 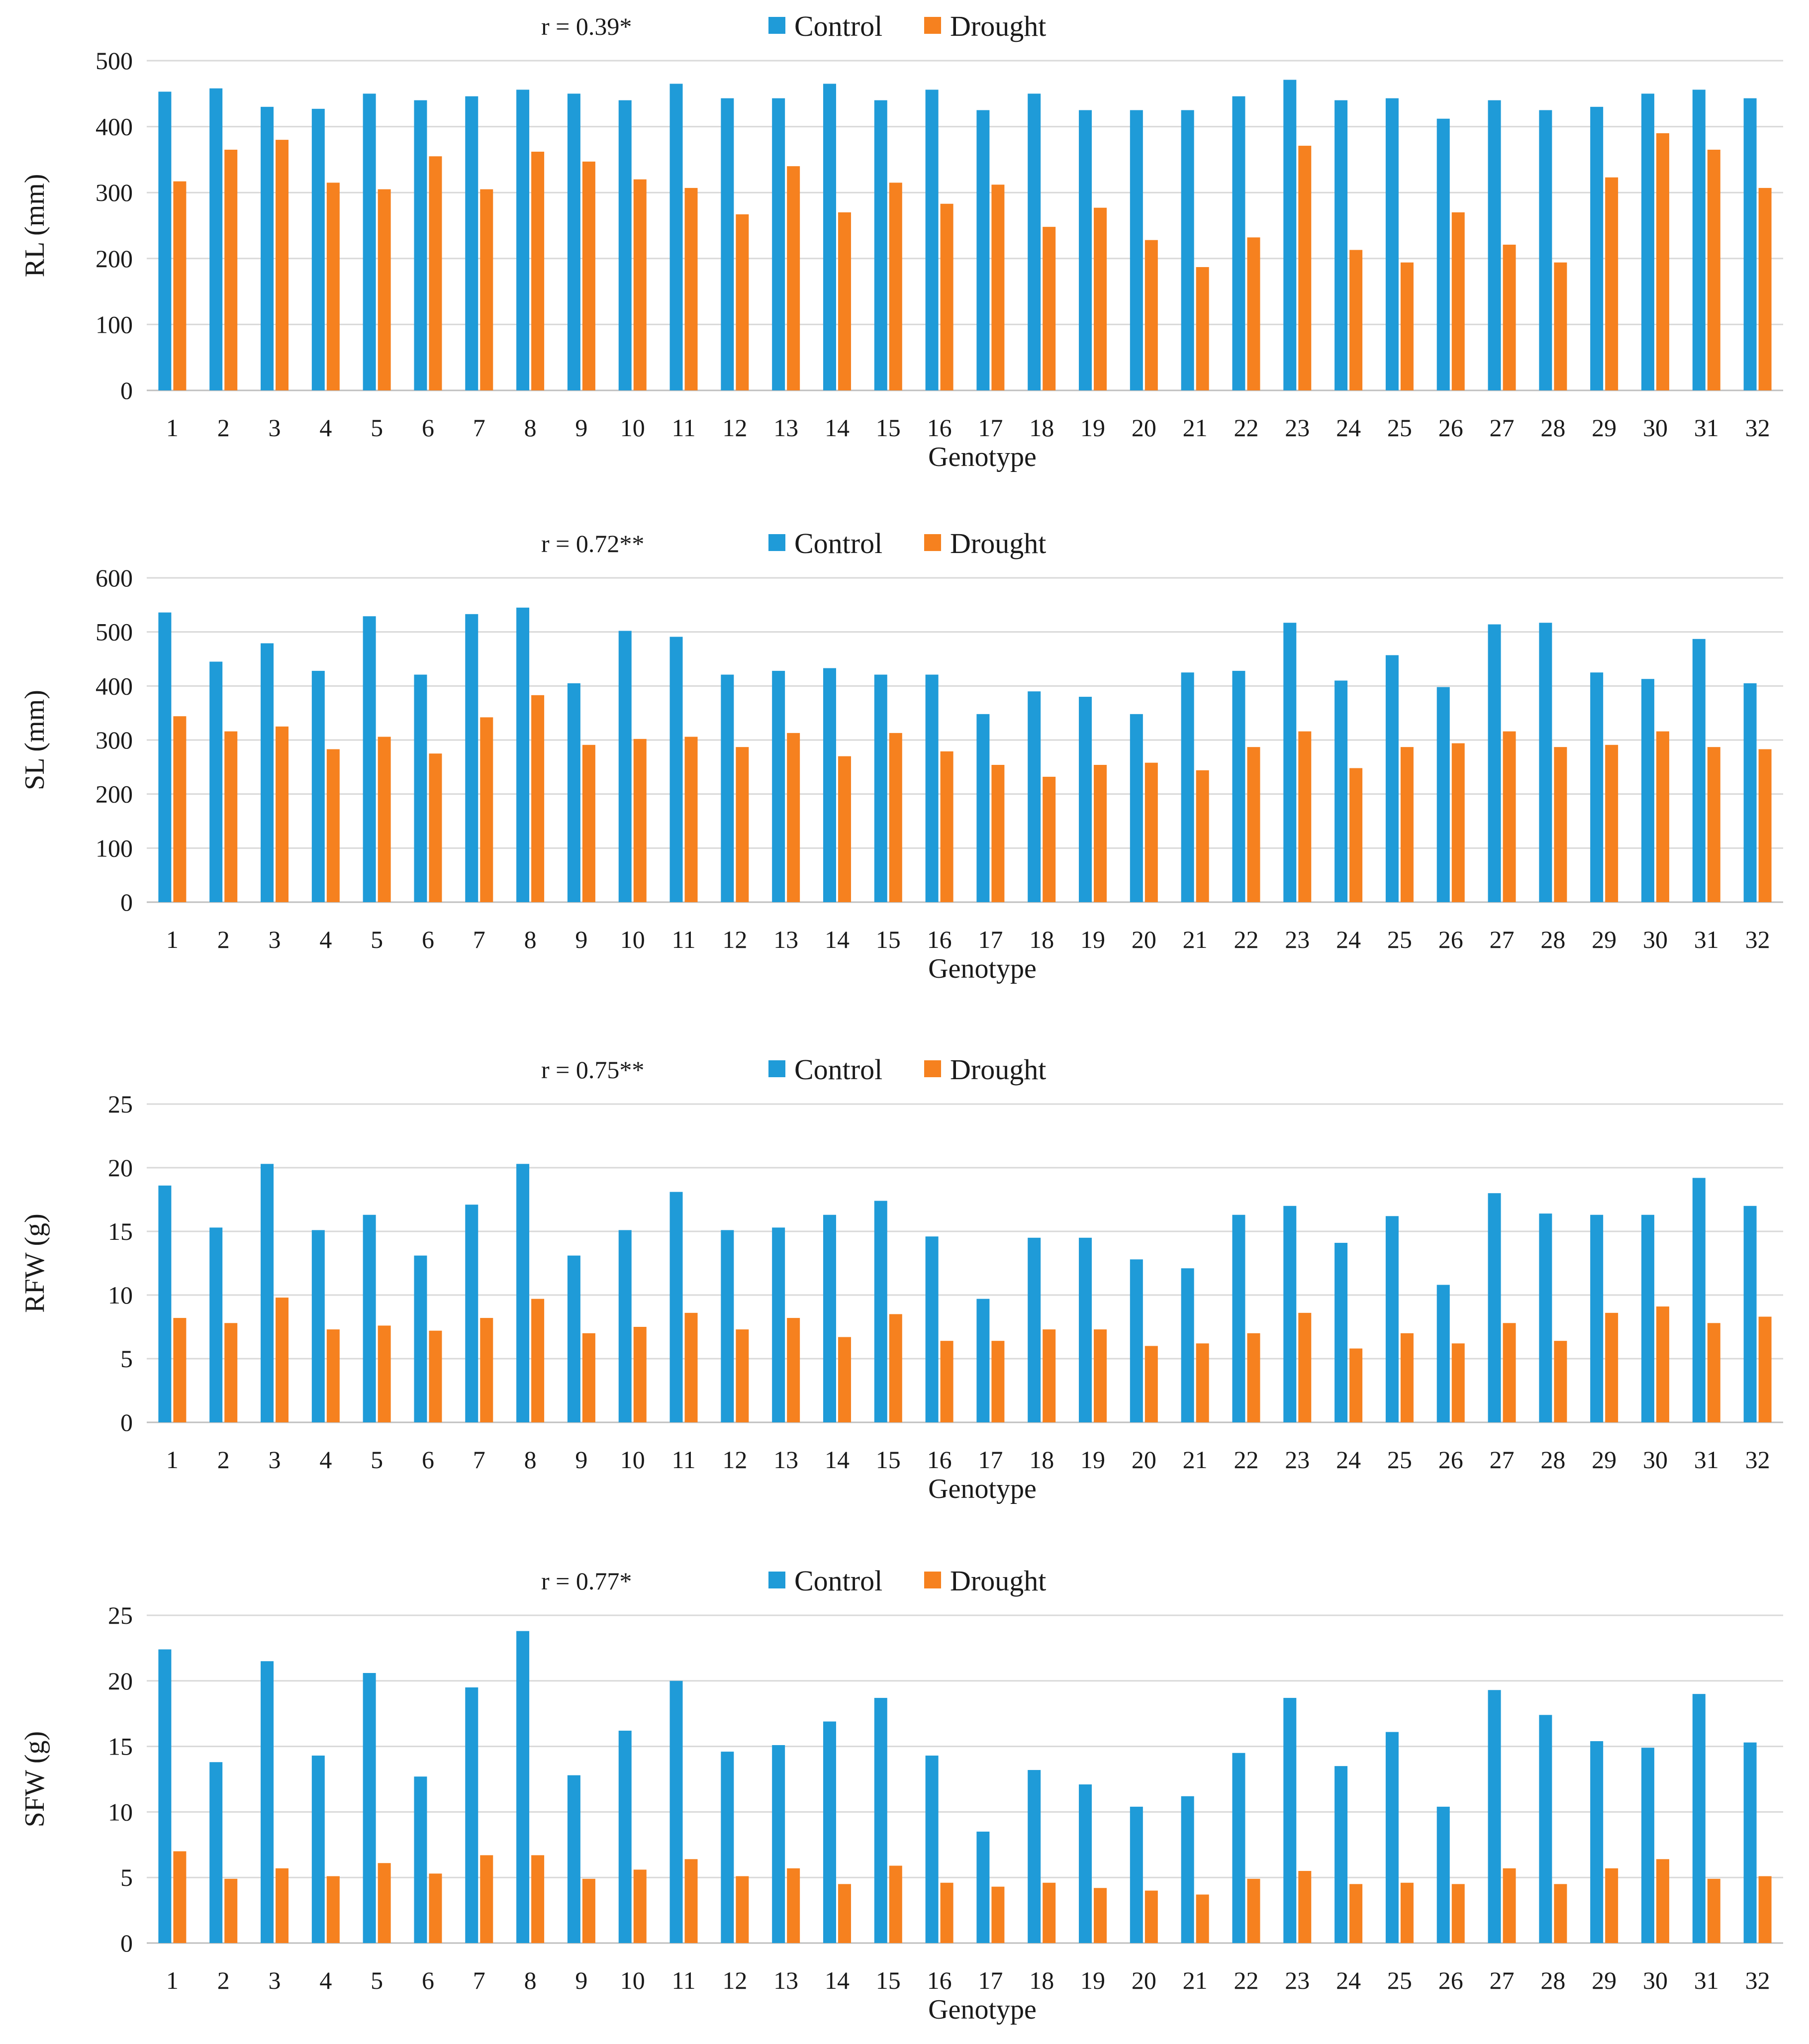 I want to click on x-tick-label: 18, so click(x=1041, y=428).